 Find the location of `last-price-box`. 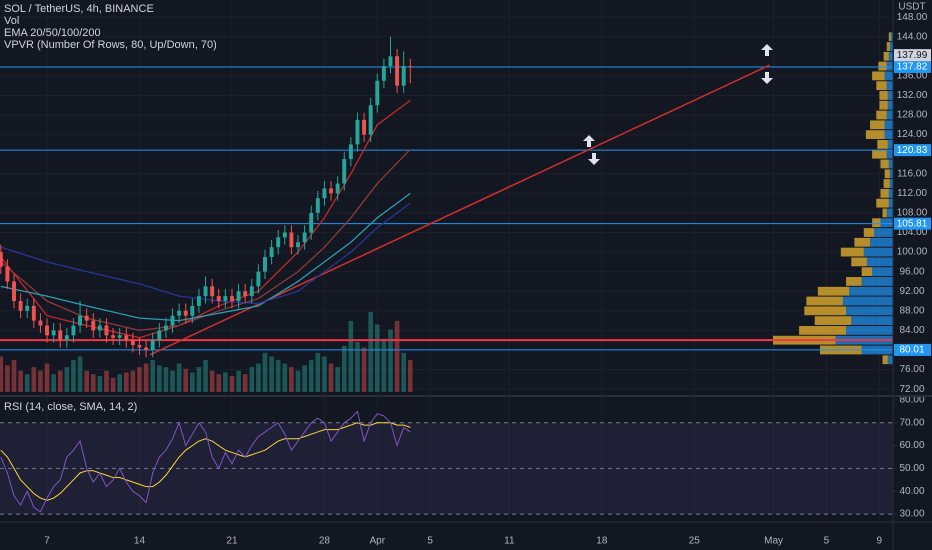

last-price-box is located at coordinates (912, 55).